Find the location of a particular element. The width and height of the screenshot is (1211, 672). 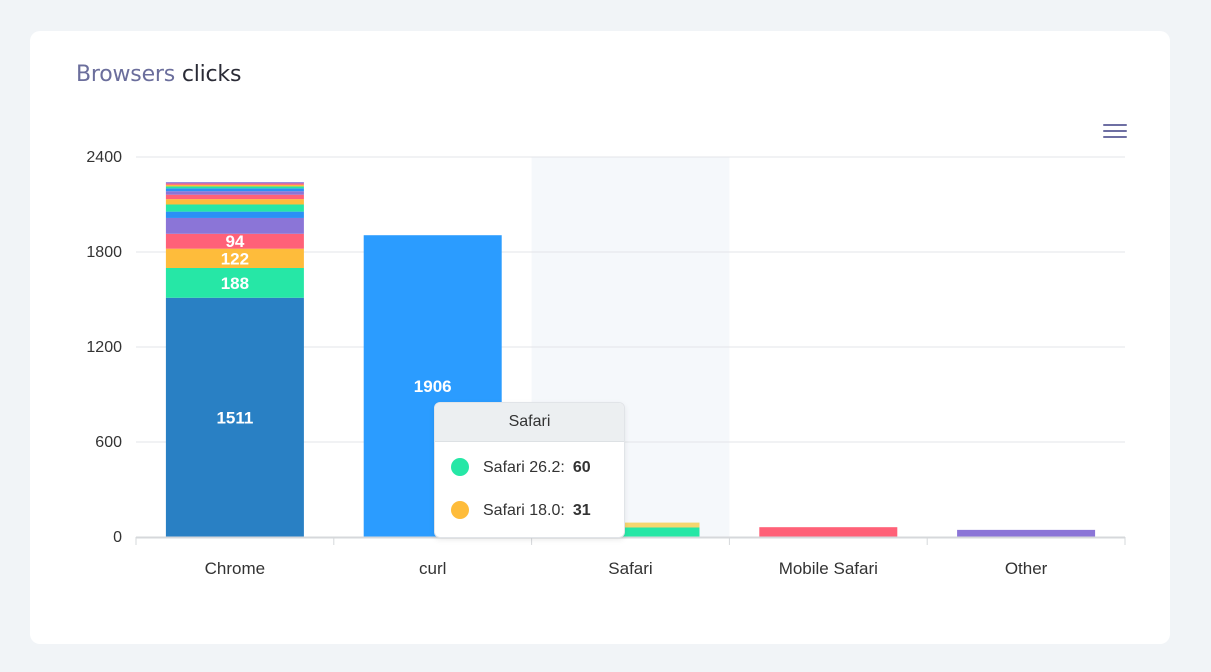

y-tick-label: 1800 is located at coordinates (104, 252).